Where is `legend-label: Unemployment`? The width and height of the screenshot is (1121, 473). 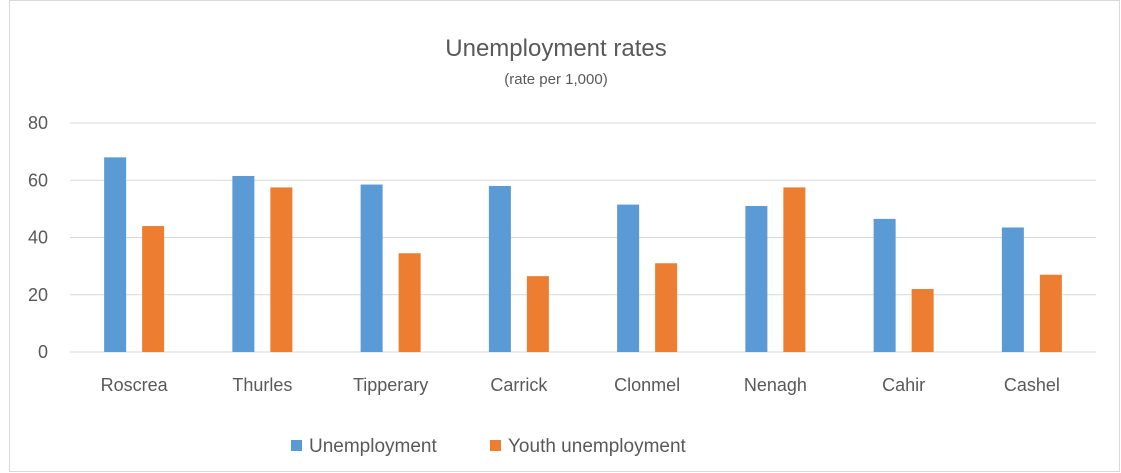 legend-label: Unemployment is located at coordinates (373, 446).